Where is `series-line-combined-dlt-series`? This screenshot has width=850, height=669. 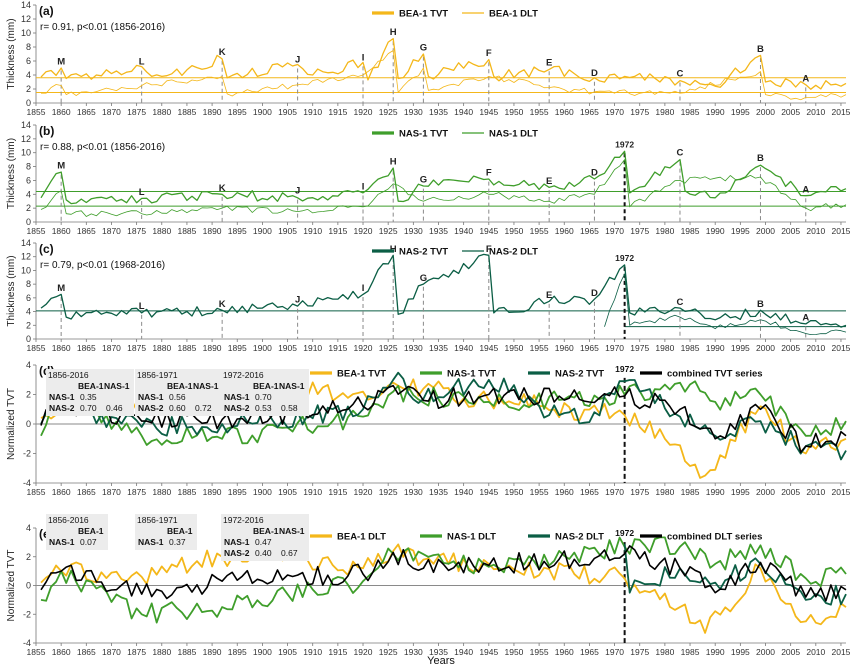
series-line-combined-dlt-series is located at coordinates (443, 573).